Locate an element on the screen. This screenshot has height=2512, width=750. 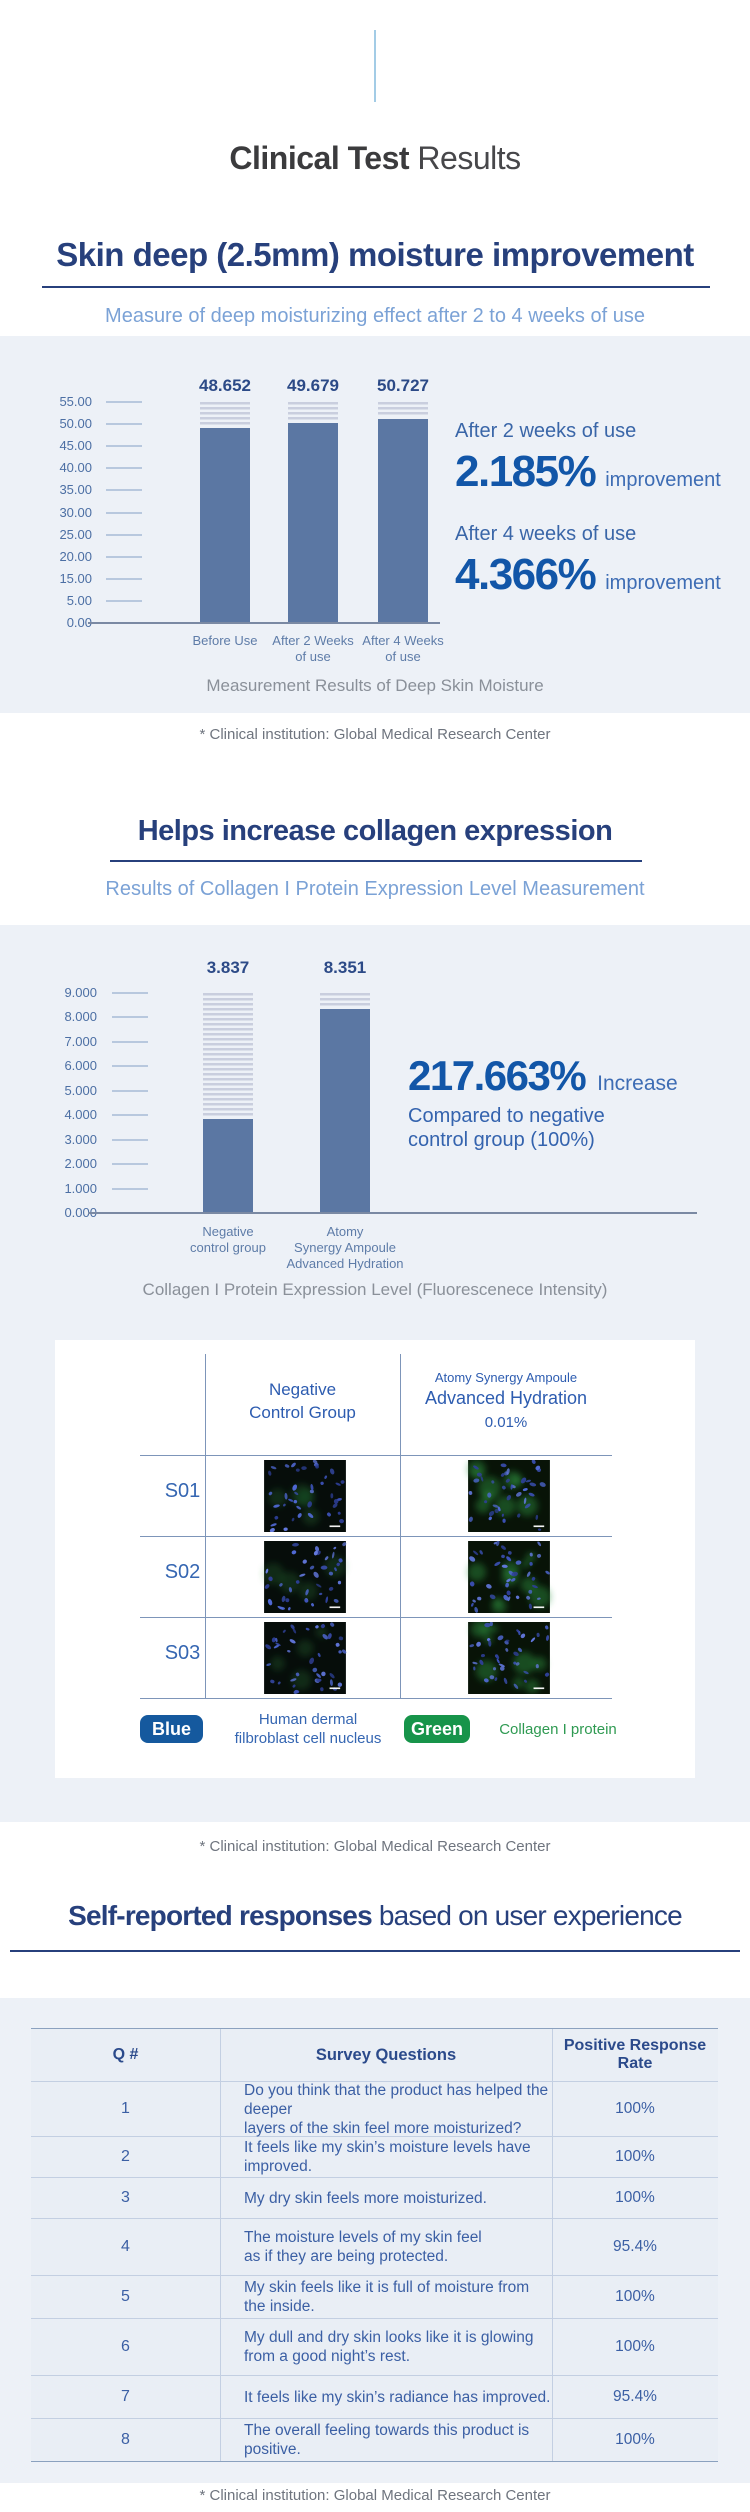
improvement-2weeks-block: After 2 weeks of use 2.185% improvement is located at coordinates (588, 458).